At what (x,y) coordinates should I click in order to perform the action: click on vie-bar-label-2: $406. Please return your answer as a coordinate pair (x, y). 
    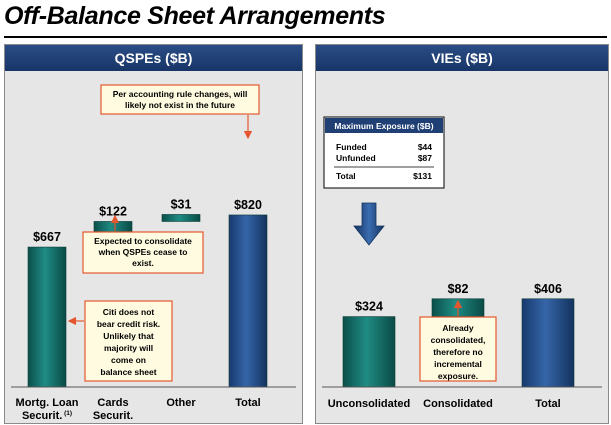
    Looking at the image, I should click on (548, 289).